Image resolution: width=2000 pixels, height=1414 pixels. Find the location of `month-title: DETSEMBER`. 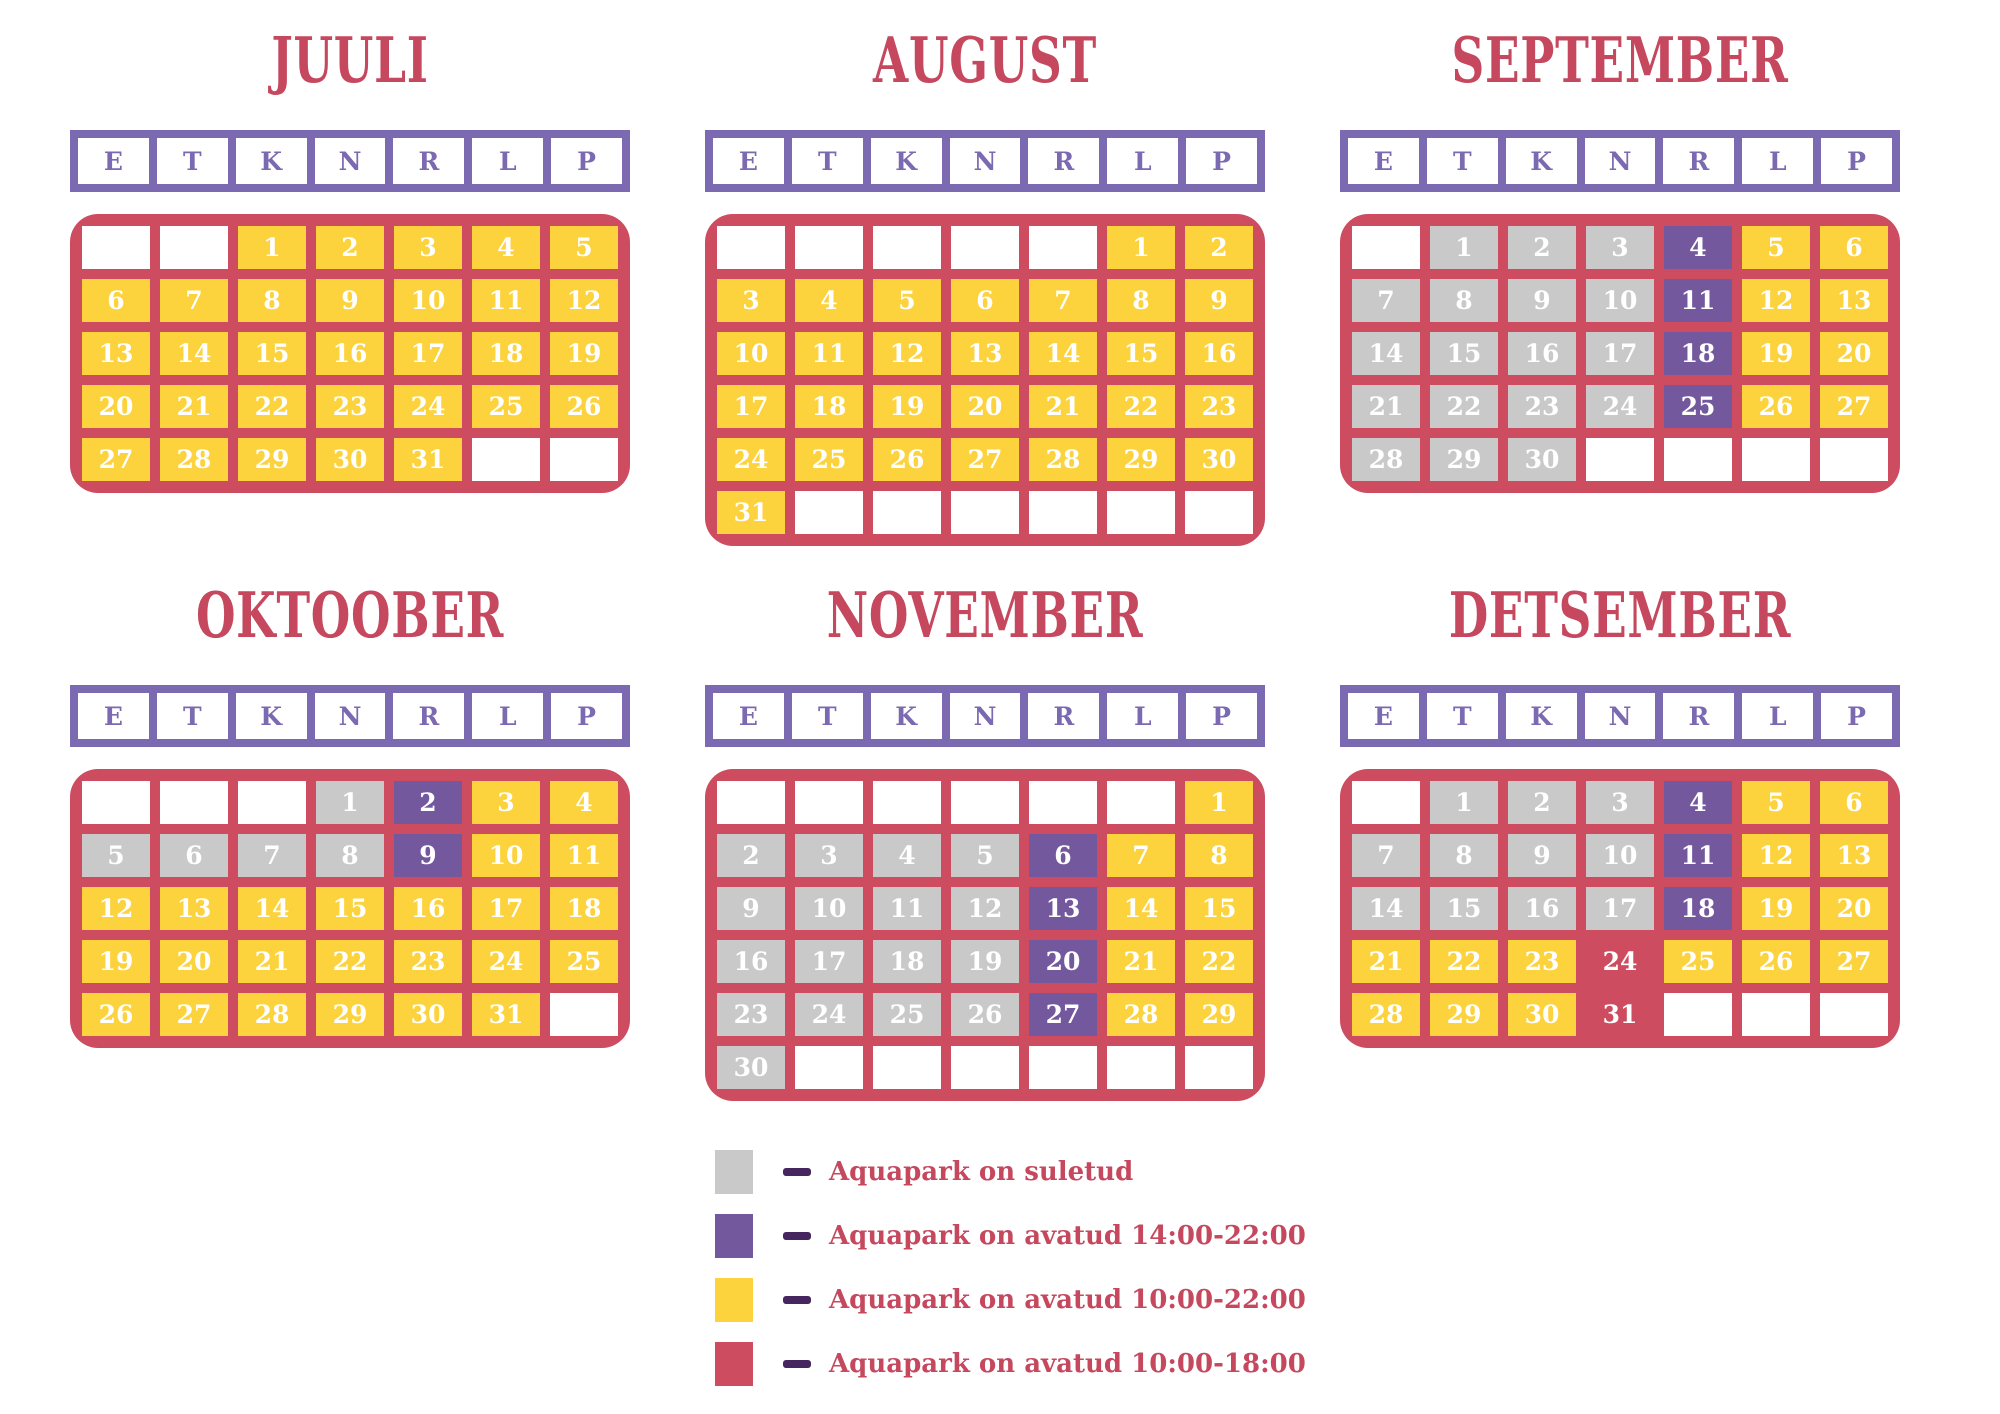

month-title: DETSEMBER is located at coordinates (1620, 615).